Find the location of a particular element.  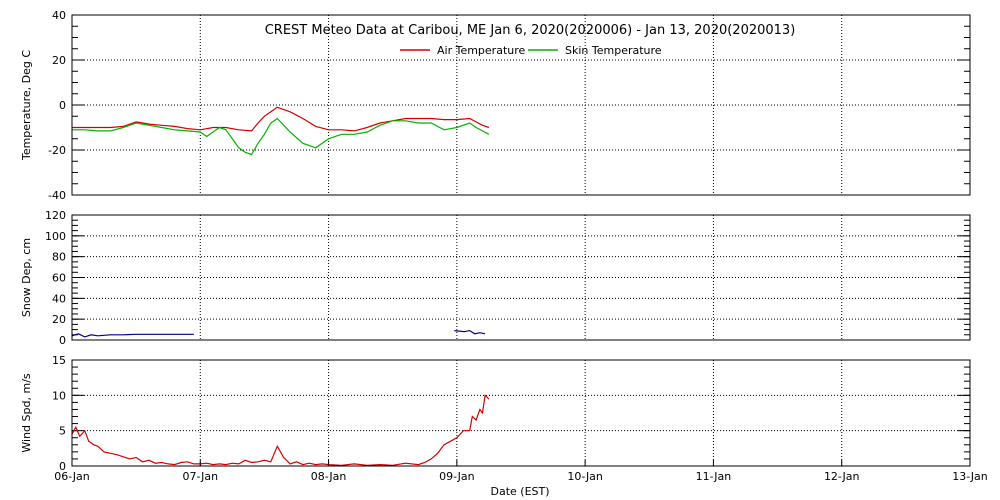

panel-2-ytick-label: 5 is located at coordinates (62, 431).